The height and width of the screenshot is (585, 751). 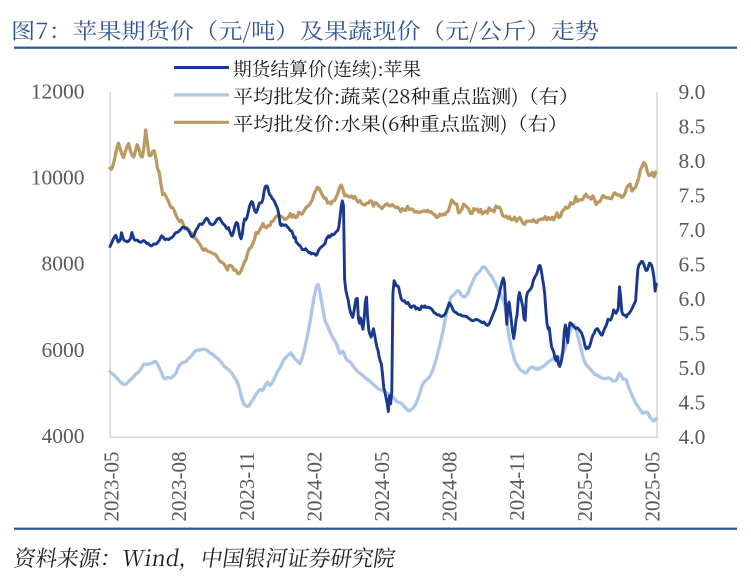 I want to click on svg-text: 8.0, so click(x=692, y=161).